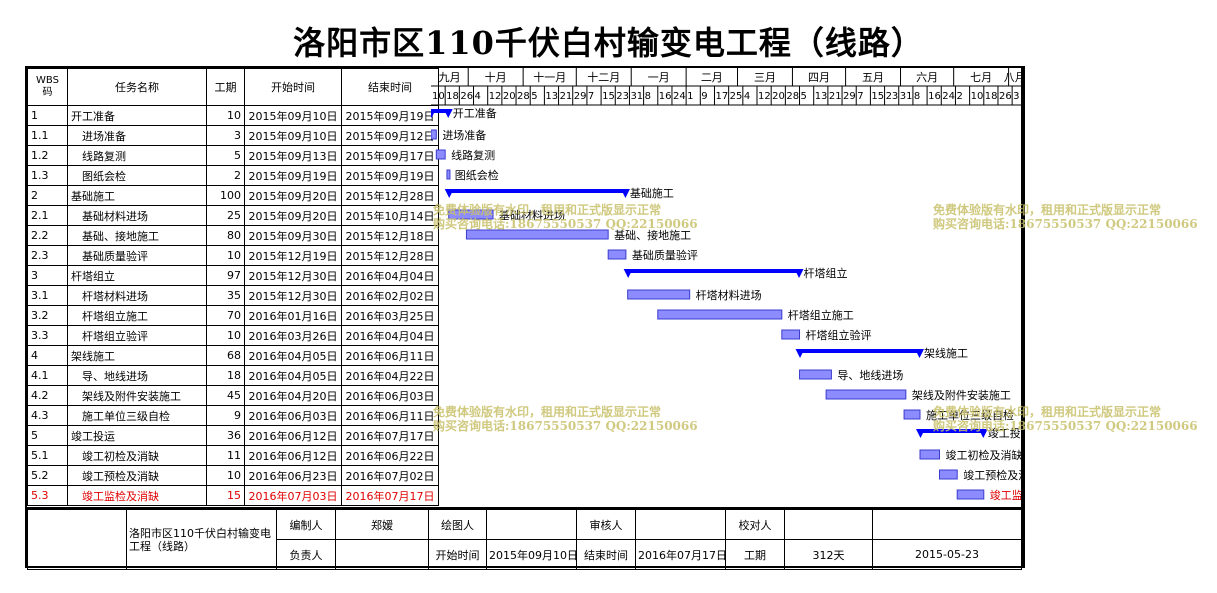 Image resolution: width=1217 pixels, height=593 pixels. I want to click on table-row: 1 开工准备 10 2015年09月10日 2015年09月19日, so click(233, 115).